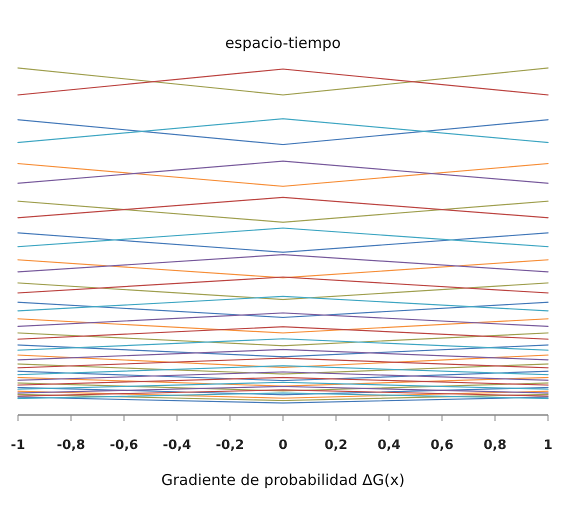 The image size is (566, 507). What do you see at coordinates (283, 480) in the screenshot?
I see `x-axis-title: Gradiente de probabilidad ΔG(x)` at bounding box center [283, 480].